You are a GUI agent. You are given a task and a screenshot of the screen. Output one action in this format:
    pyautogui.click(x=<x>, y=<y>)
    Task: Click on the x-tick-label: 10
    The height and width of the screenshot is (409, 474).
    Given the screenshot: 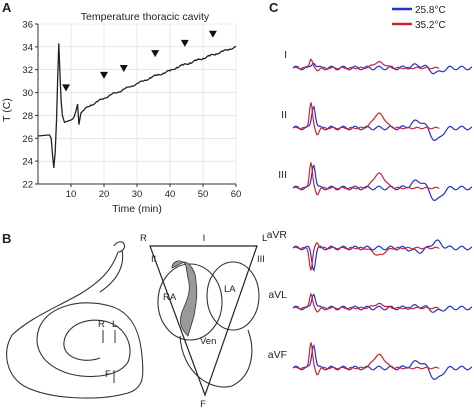 What is the action you would take?
    pyautogui.click(x=71, y=194)
    